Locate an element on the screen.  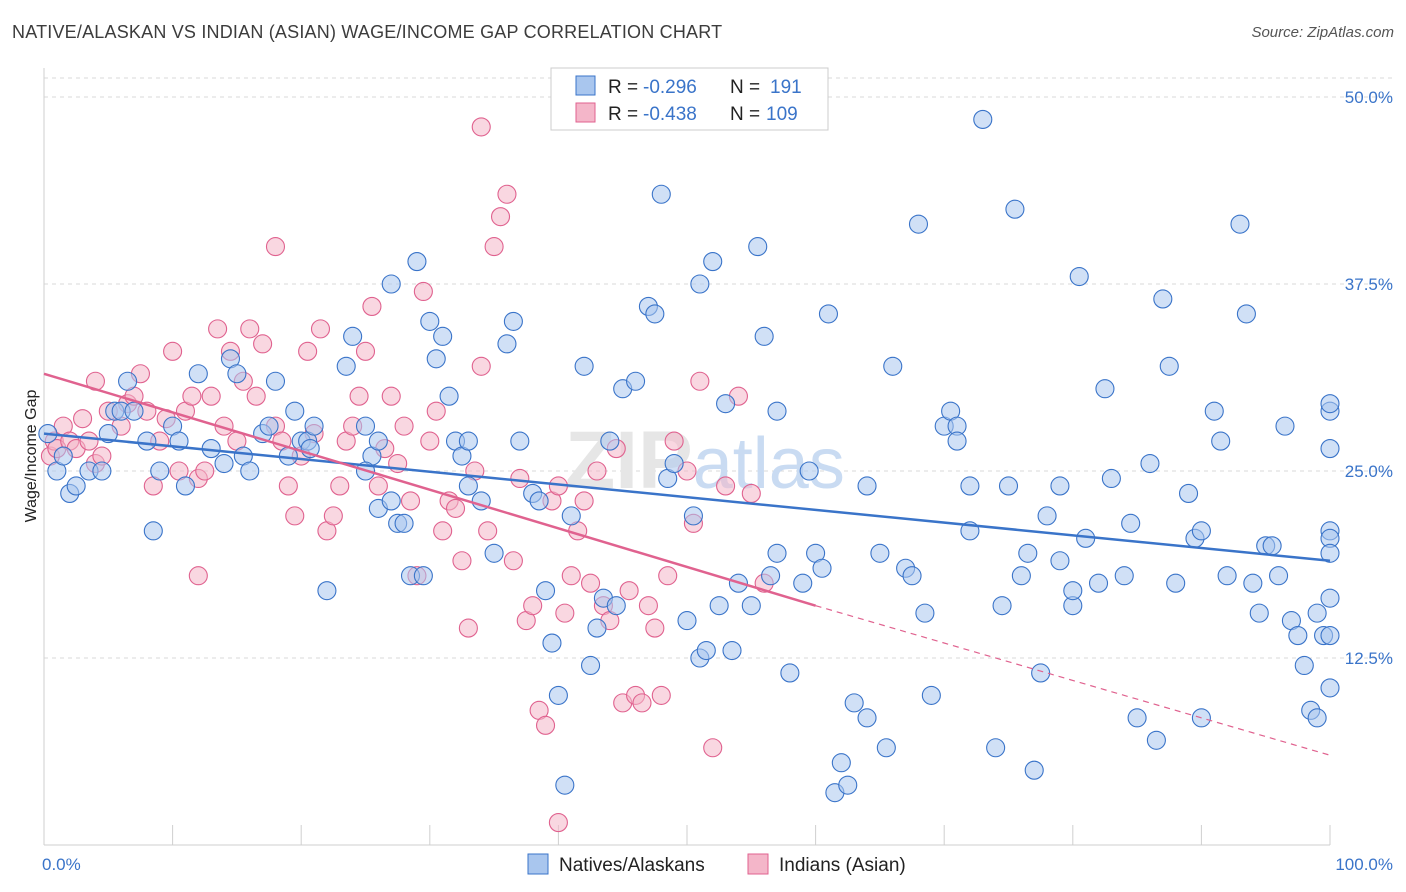
trend-line-natives-alaskans is located at coordinates (687, 497).